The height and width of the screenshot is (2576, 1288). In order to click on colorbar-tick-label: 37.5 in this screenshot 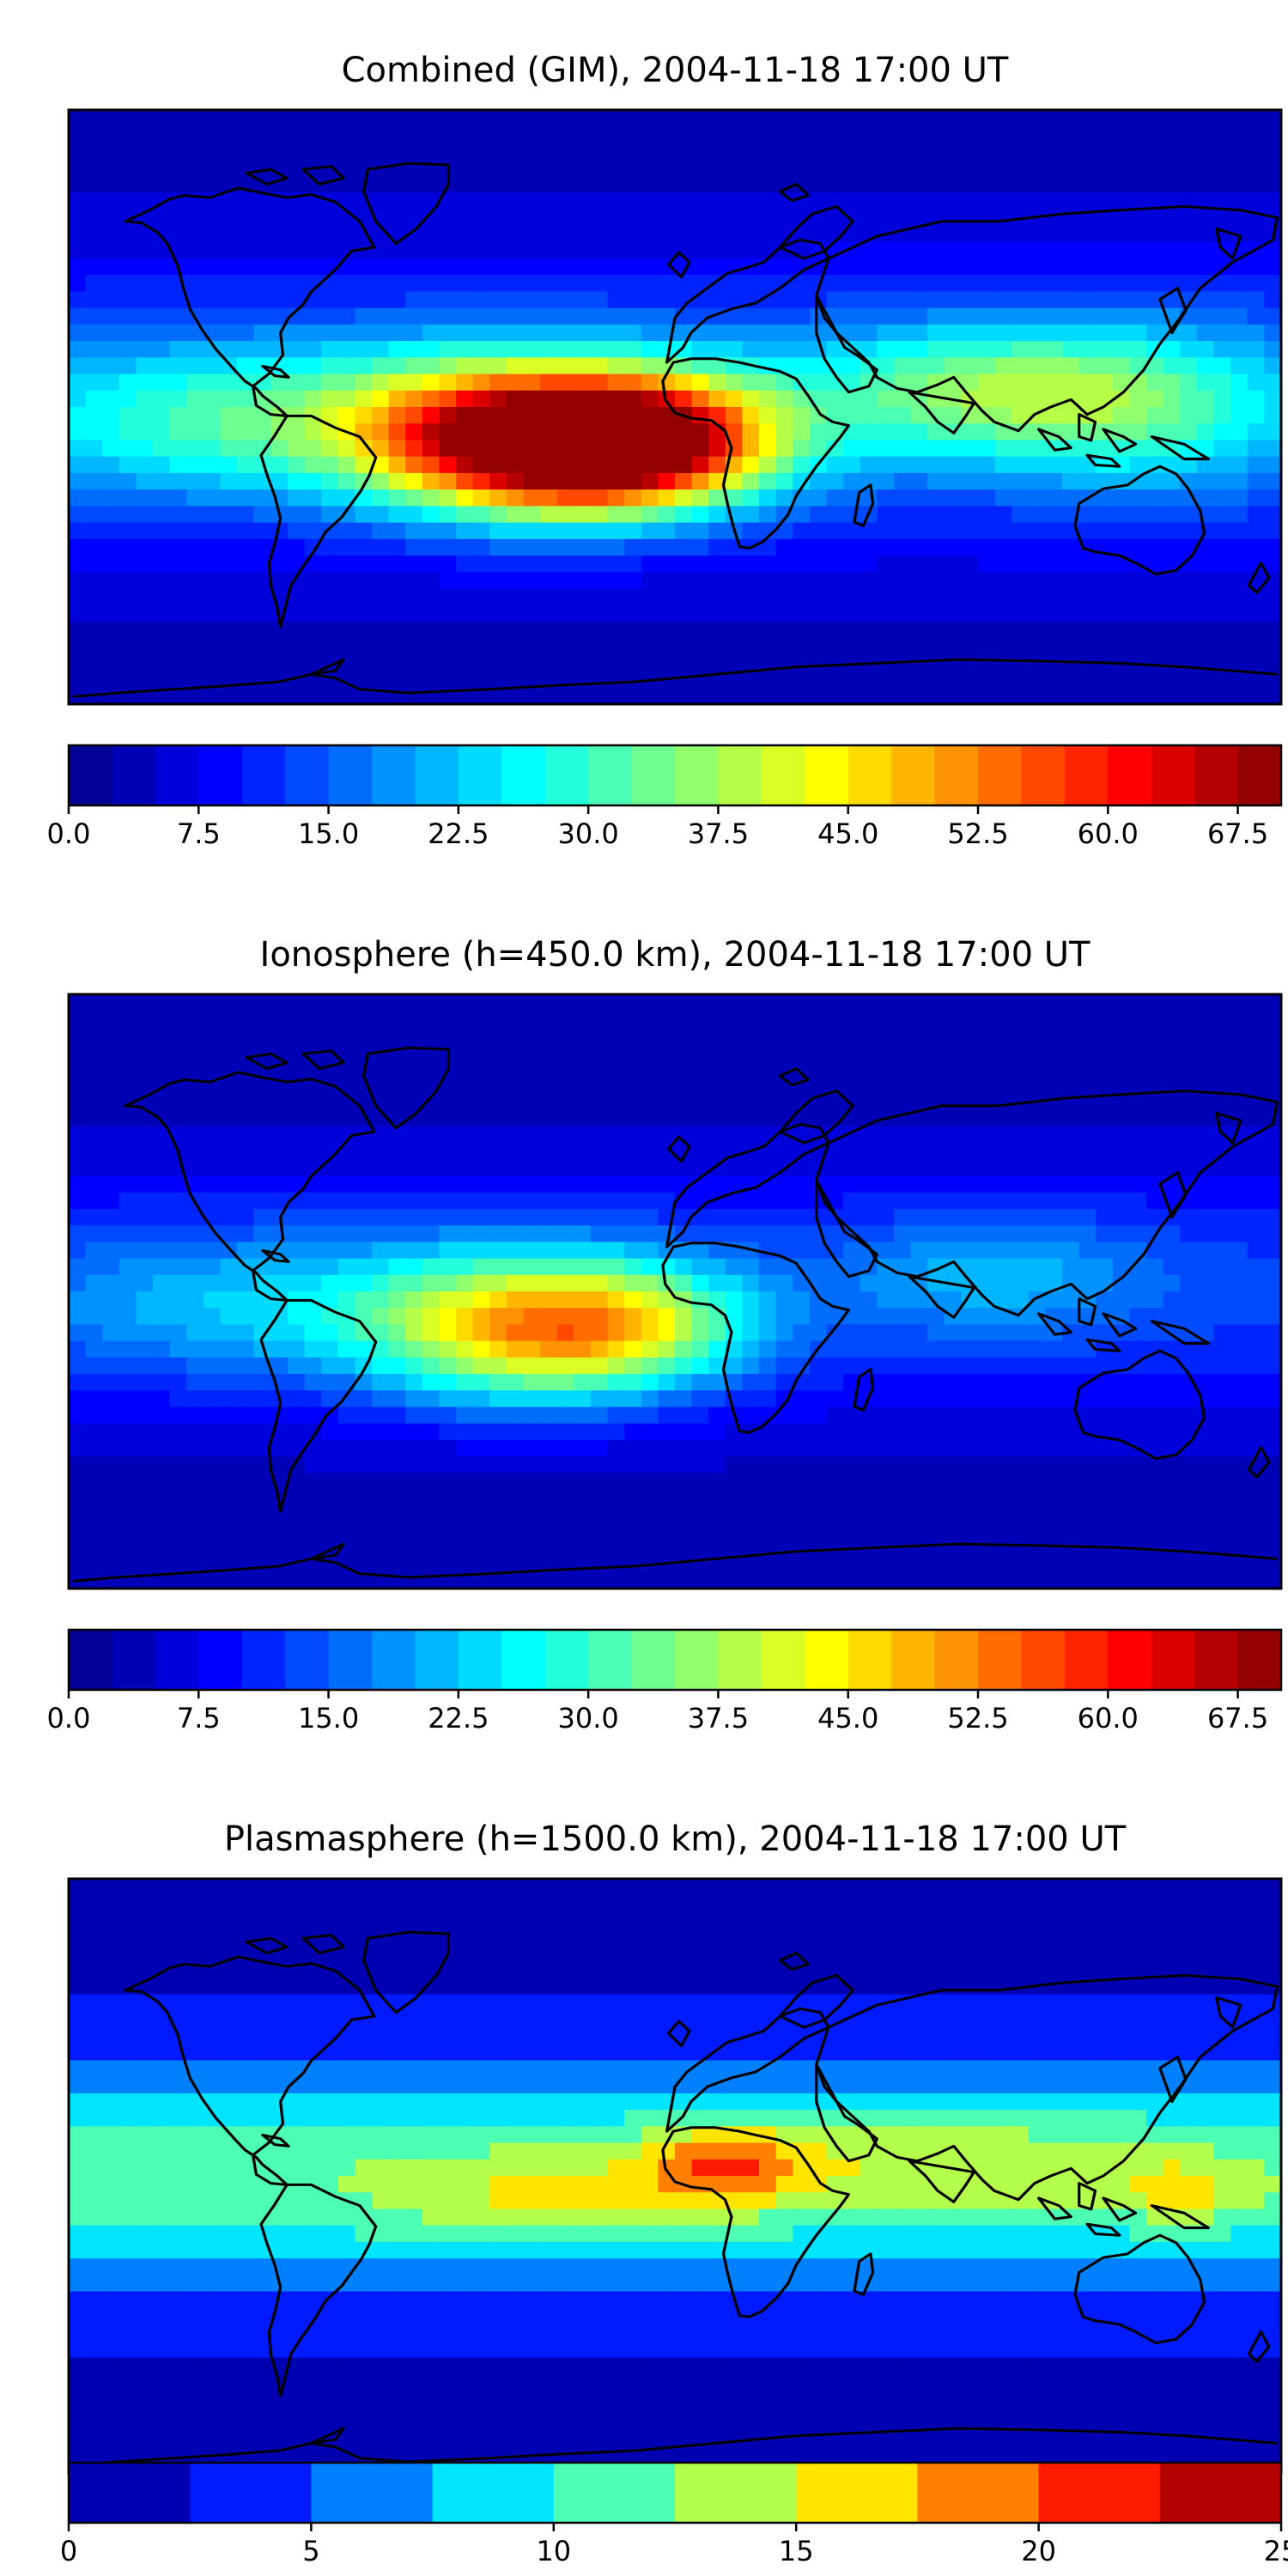, I will do `click(718, 834)`.